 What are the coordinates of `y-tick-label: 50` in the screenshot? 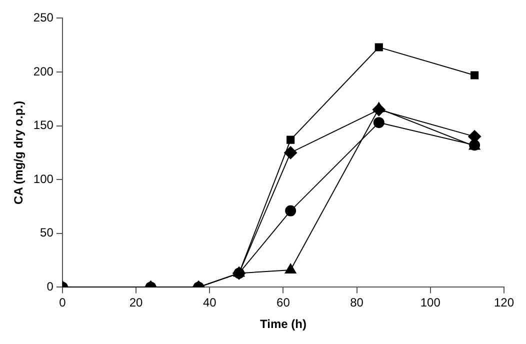 It's located at (47, 233).